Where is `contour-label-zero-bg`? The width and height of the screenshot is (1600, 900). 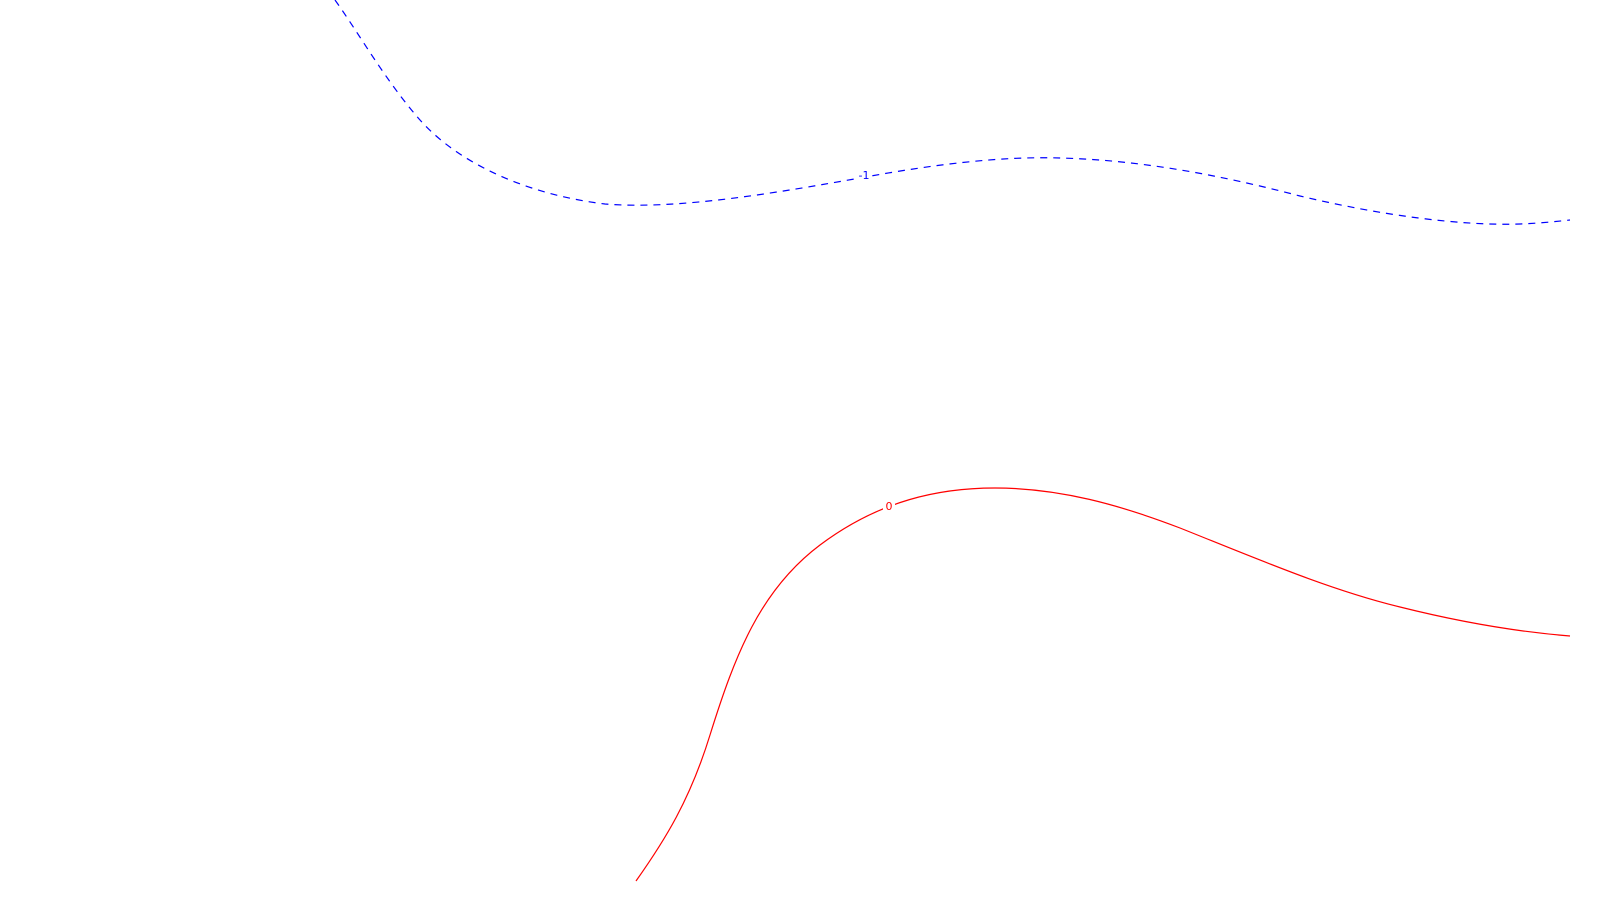 contour-label-zero-bg is located at coordinates (889, 507).